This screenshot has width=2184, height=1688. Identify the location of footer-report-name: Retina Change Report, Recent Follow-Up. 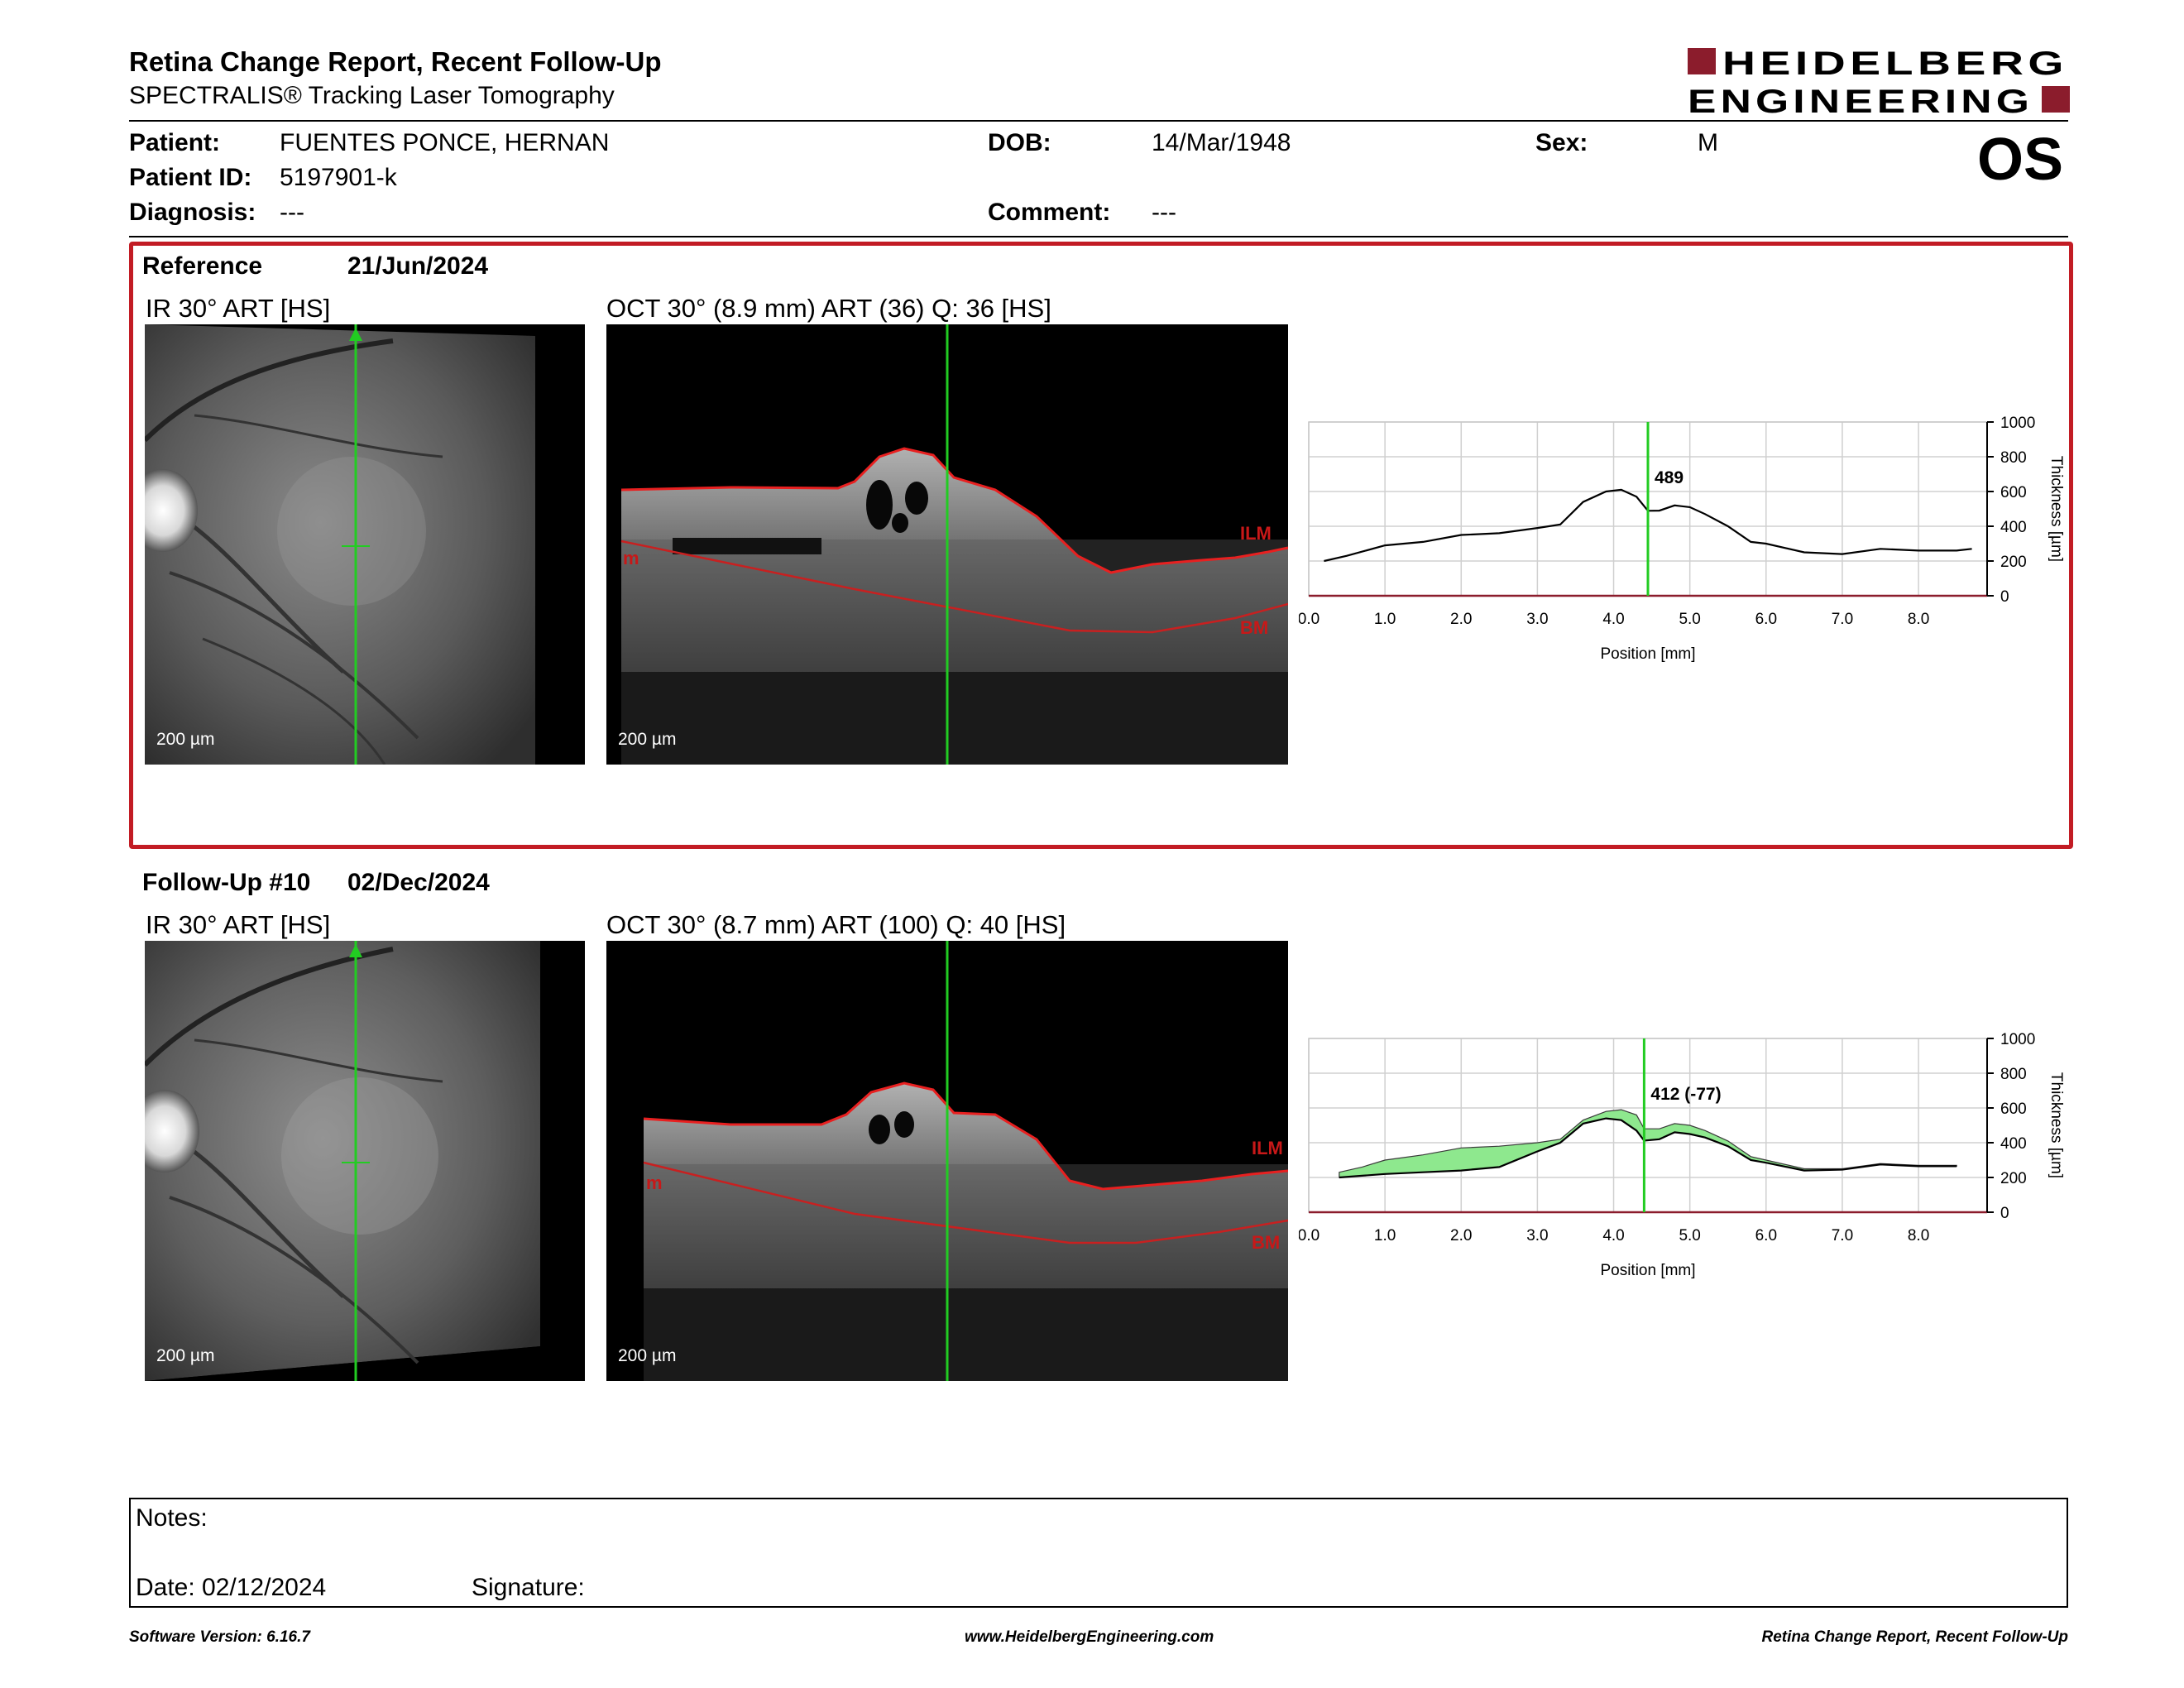
(1914, 1637).